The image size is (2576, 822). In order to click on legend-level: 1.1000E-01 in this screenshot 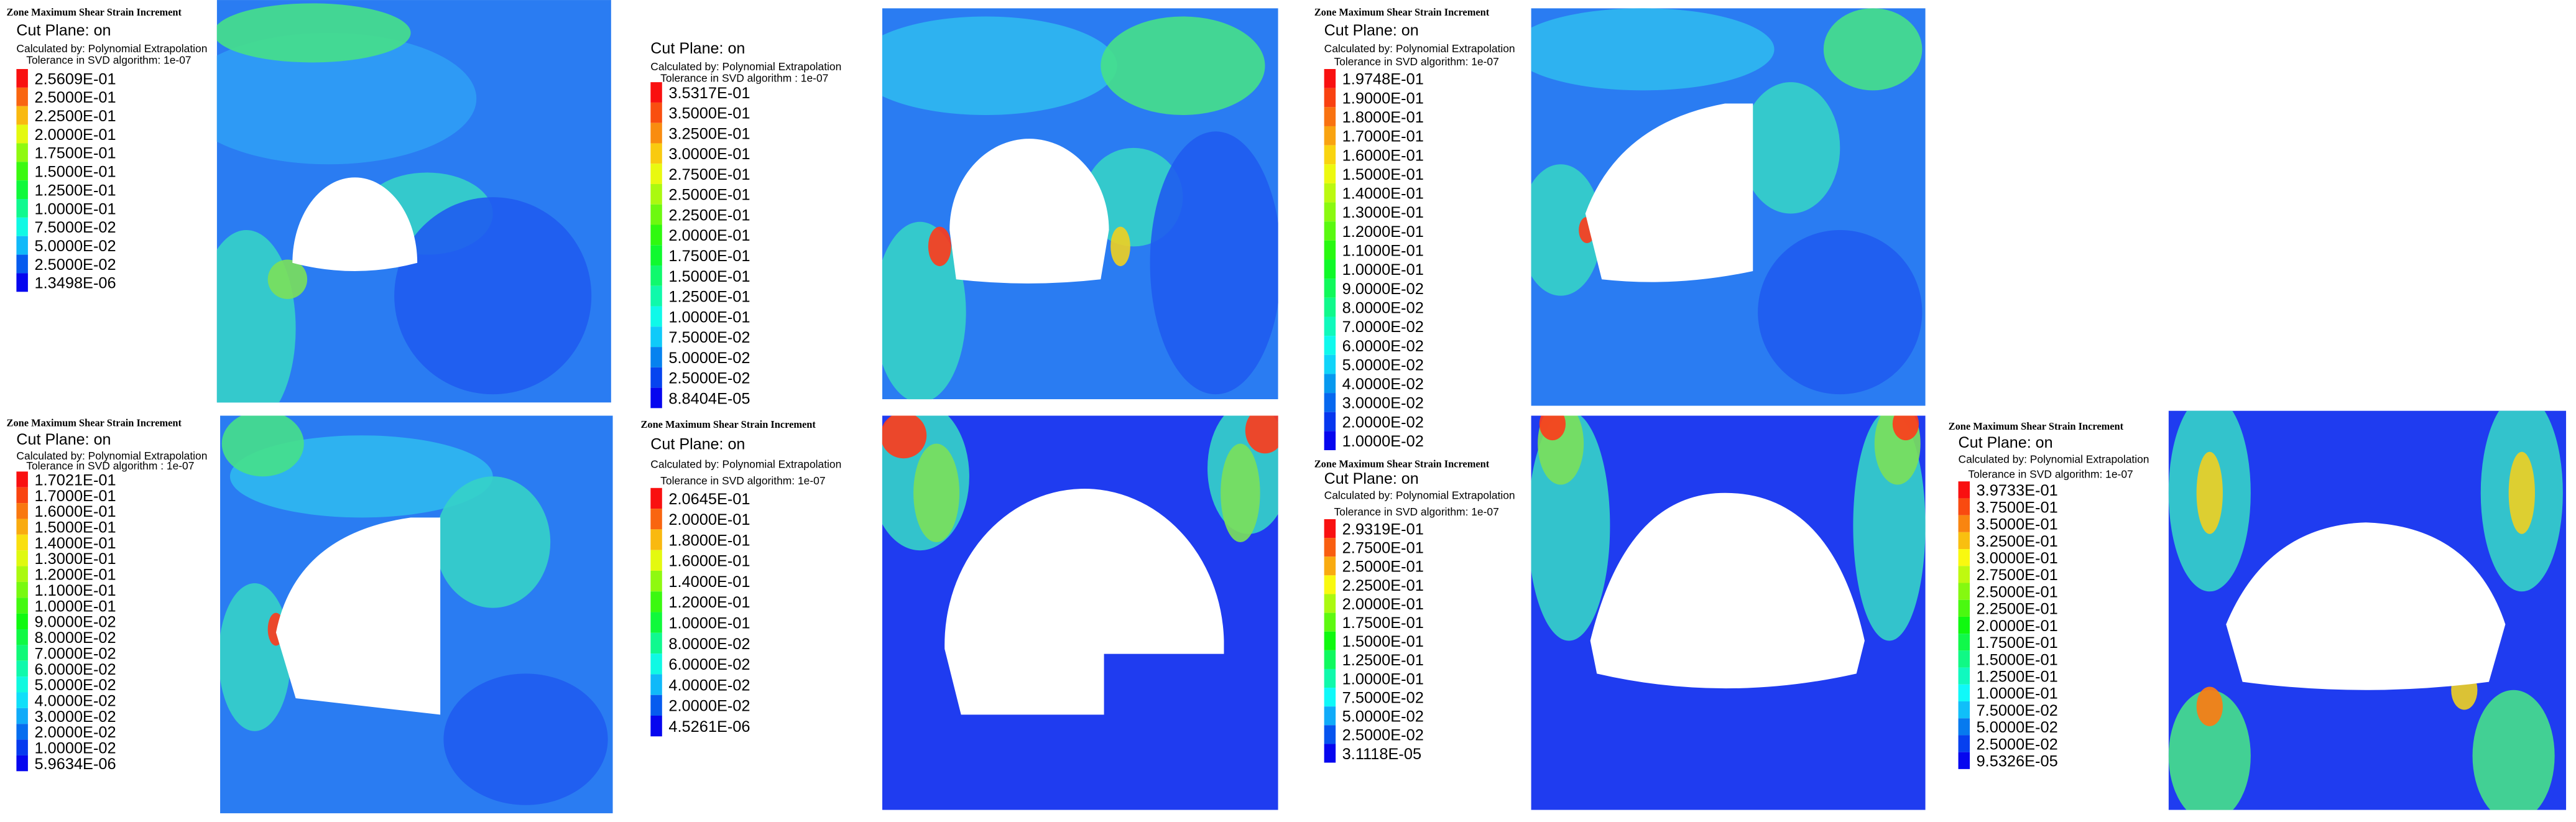, I will do `click(1383, 251)`.